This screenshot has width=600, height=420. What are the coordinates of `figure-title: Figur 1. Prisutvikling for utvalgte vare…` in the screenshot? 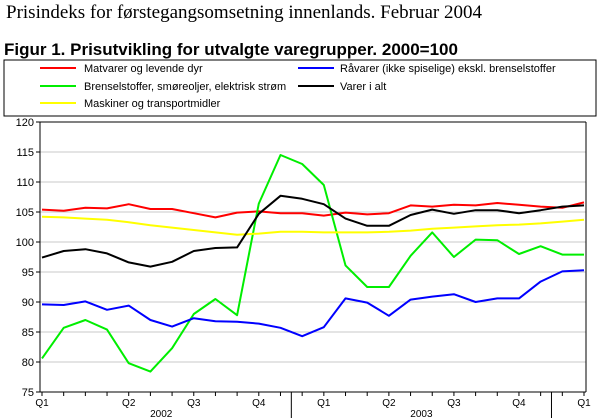 It's located at (231, 49).